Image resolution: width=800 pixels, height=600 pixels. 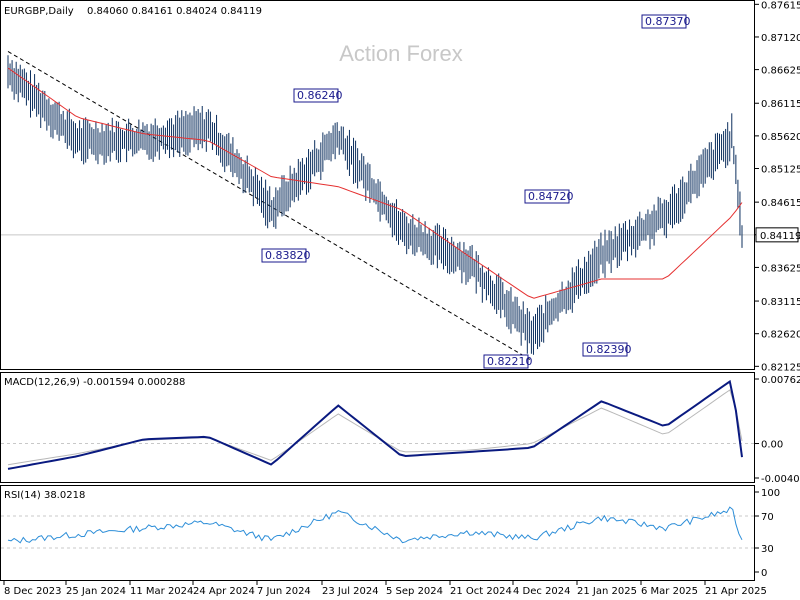 What do you see at coordinates (668, 21) in the screenshot?
I see `price-label: 0.87370` at bounding box center [668, 21].